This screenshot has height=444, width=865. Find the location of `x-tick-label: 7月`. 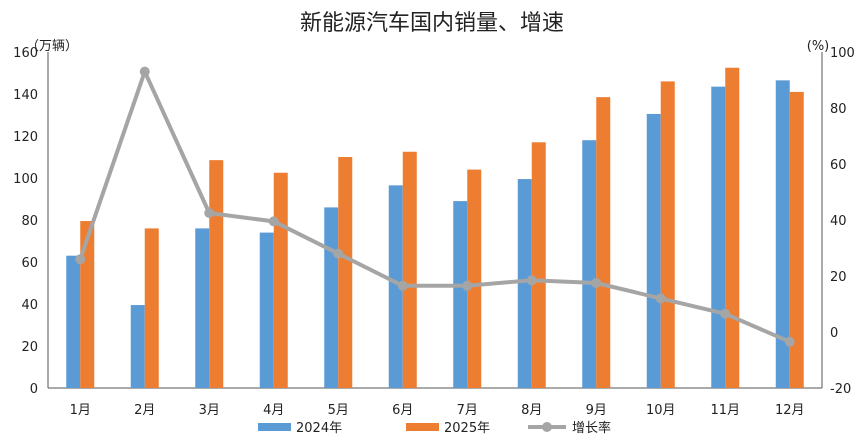

x-tick-label: 7月 is located at coordinates (467, 410).